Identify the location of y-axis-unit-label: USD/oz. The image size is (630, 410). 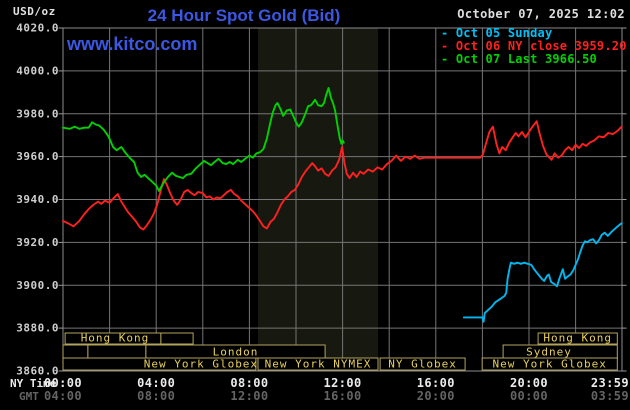
(34, 11).